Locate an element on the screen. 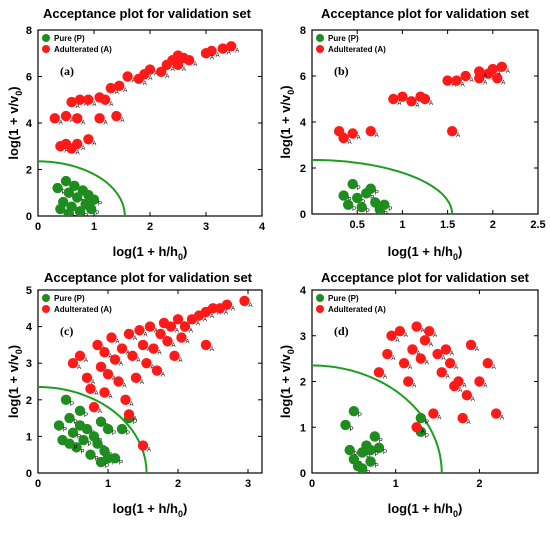 The height and width of the screenshot is (534, 550). y-tick-label: 2 is located at coordinates (303, 383).